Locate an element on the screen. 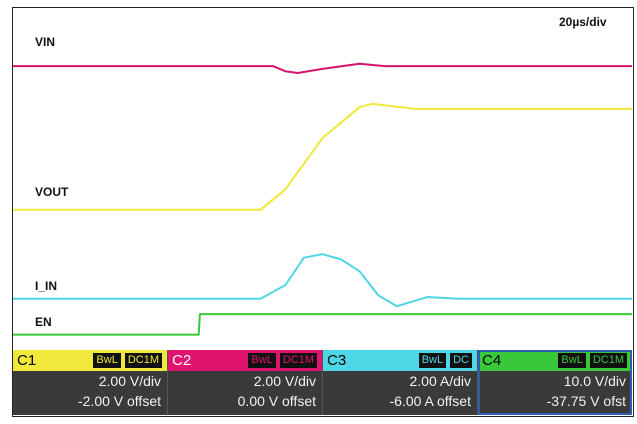 The height and width of the screenshot is (424, 637). channel-4-header: C4 BwL DC1M is located at coordinates (555, 360).